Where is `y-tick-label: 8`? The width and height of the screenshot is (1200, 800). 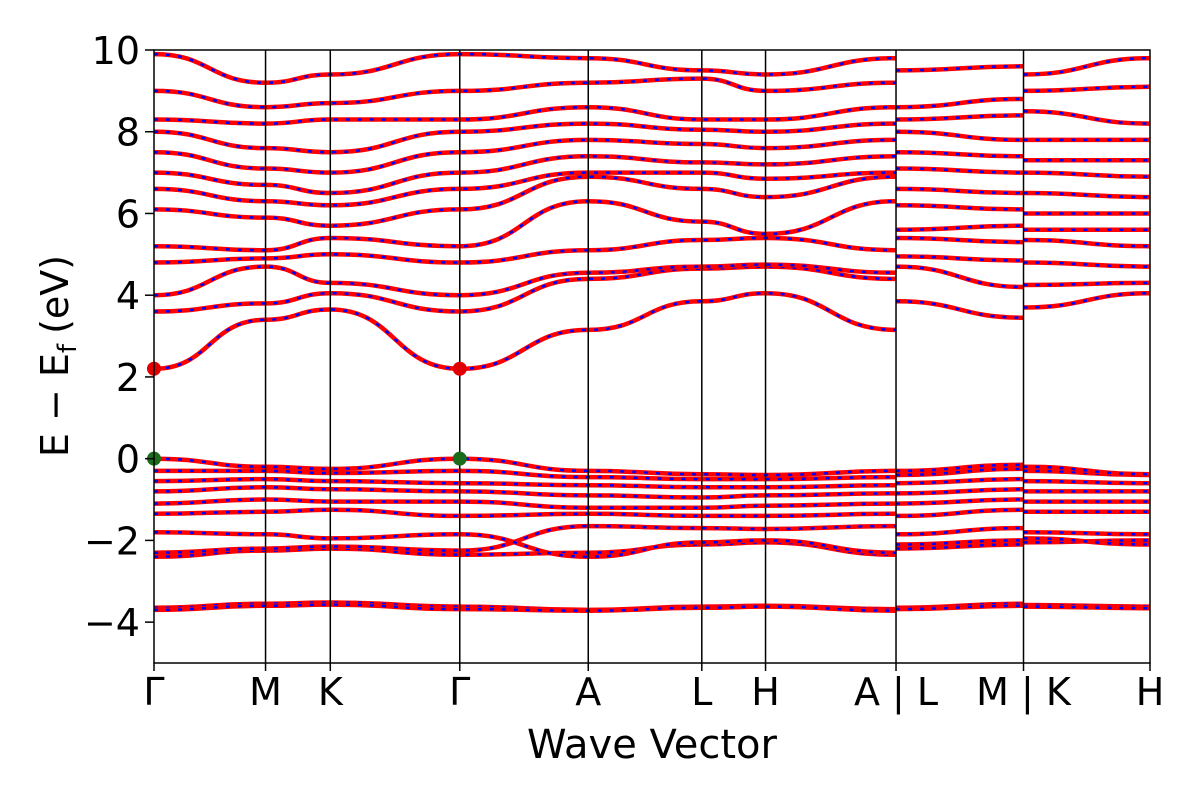
y-tick-label: 8 is located at coordinates (128, 133).